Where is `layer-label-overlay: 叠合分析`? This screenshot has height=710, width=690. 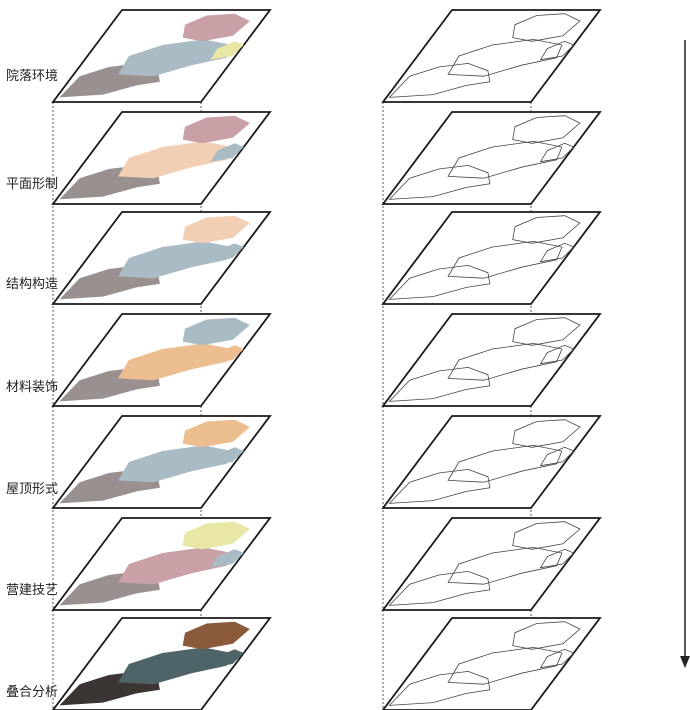 layer-label-overlay: 叠合分析 is located at coordinates (32, 692).